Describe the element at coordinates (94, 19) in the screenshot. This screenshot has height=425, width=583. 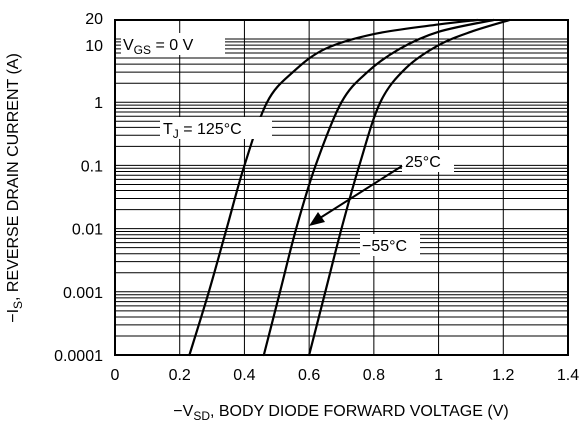
I see `y-tick-label: 20` at that location.